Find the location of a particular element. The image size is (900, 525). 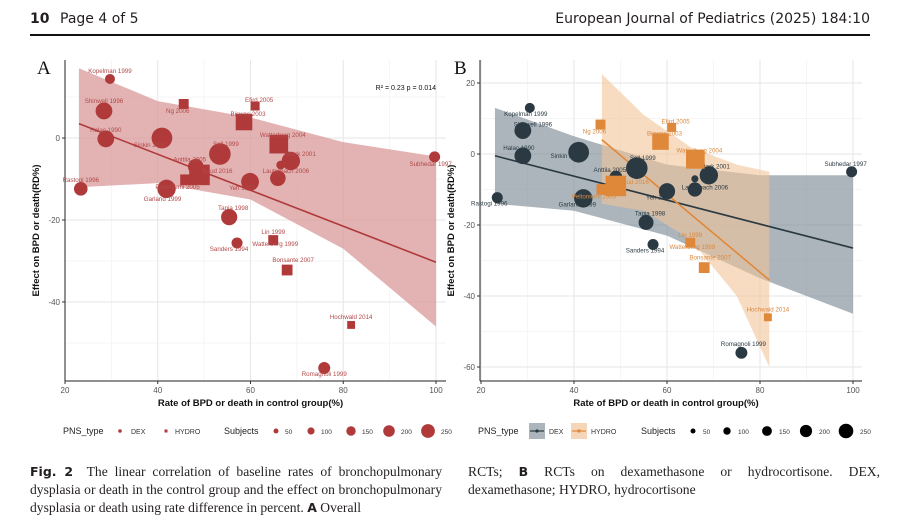

data-label: Subhedar 1997 is located at coordinates (845, 164).